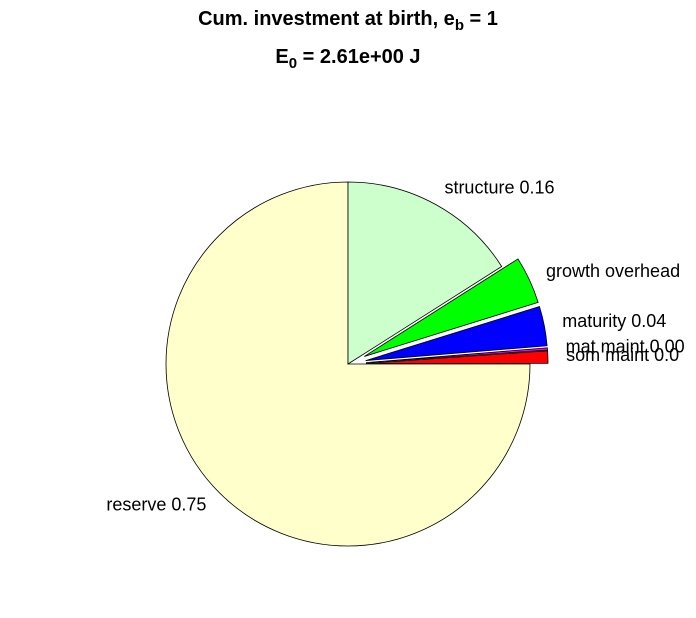 The height and width of the screenshot is (618, 696). Describe the element at coordinates (622, 355) in the screenshot. I see `slice-label: som maint 0.0` at that location.